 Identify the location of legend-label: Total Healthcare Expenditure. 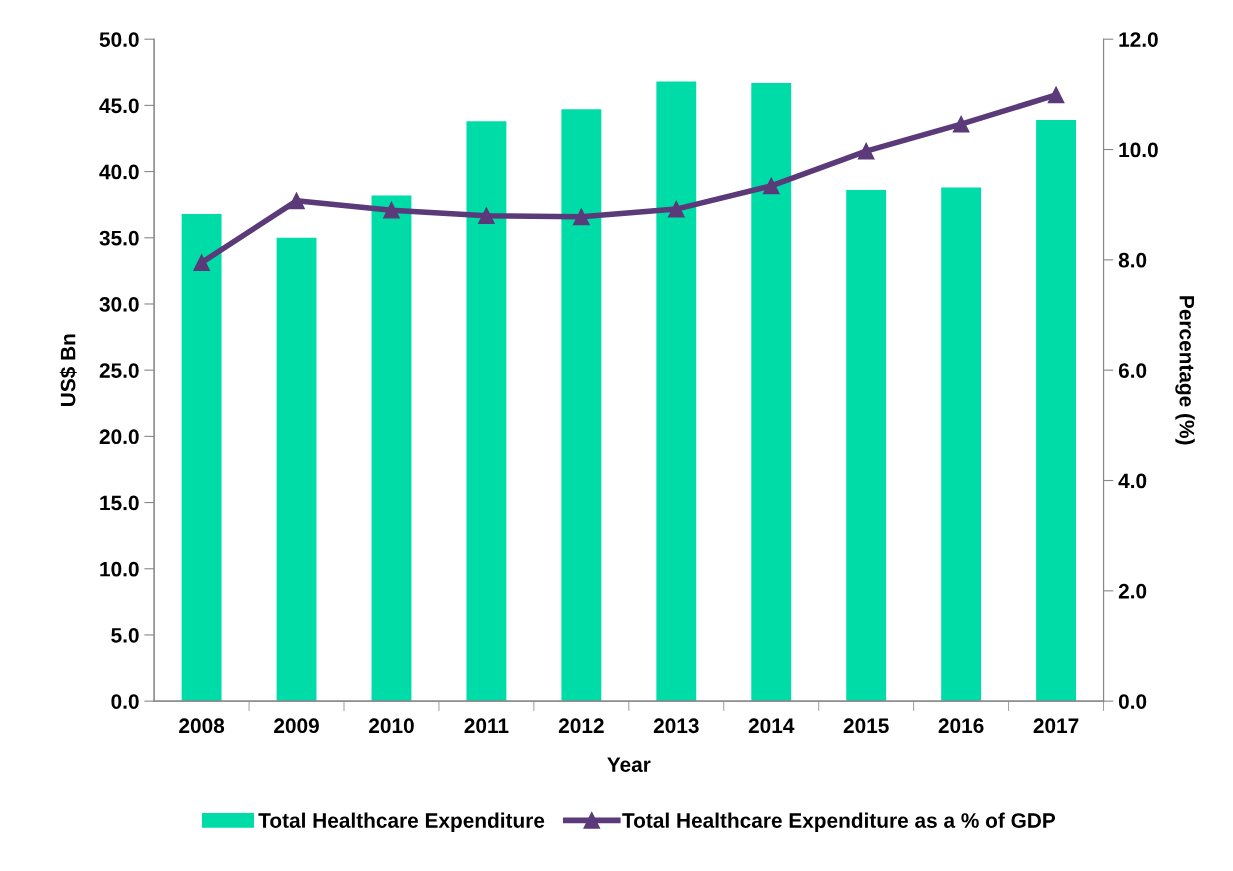
(401, 822).